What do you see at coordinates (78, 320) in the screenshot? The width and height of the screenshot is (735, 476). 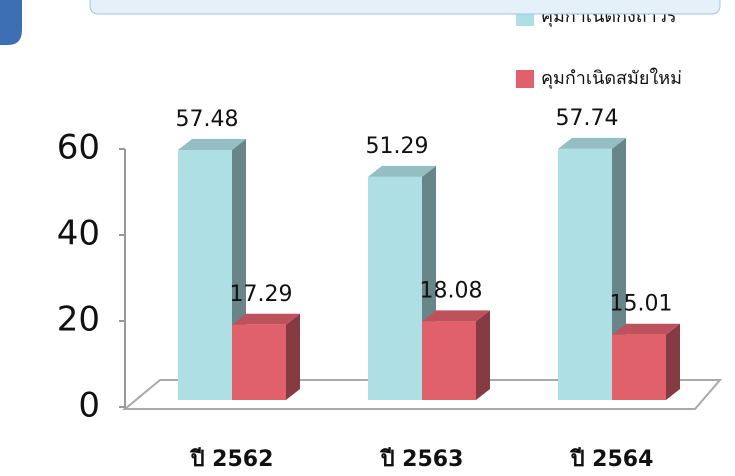 I see `y-tick-label: 20` at bounding box center [78, 320].